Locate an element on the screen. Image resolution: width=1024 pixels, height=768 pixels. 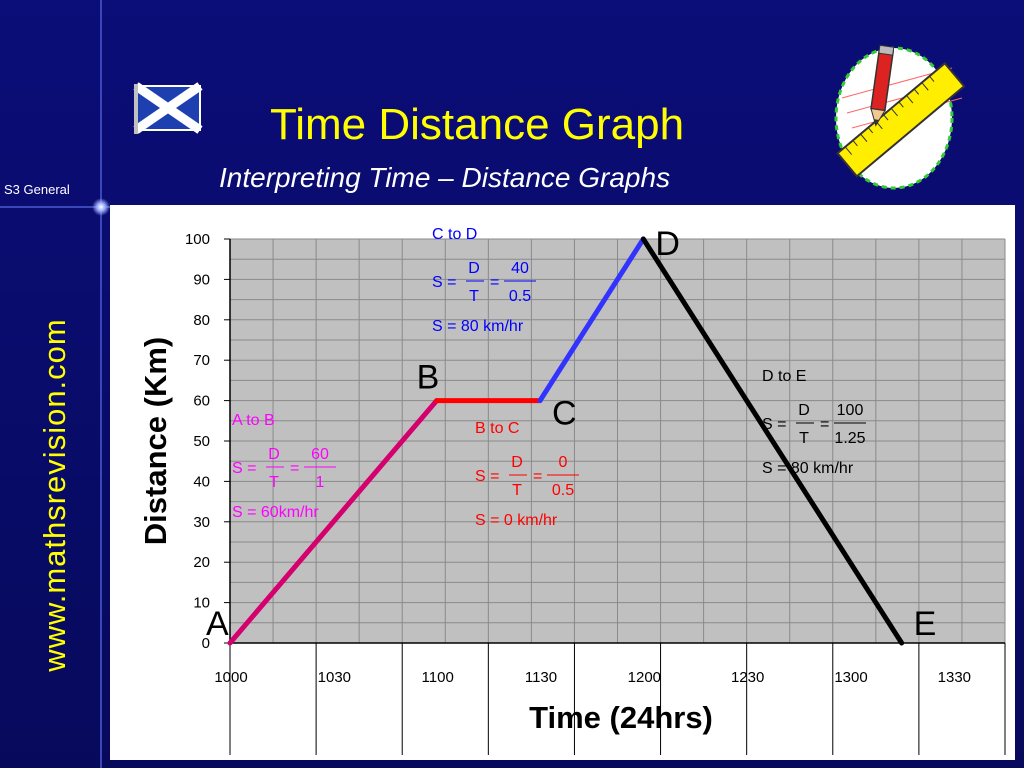
side-label: S3 General is located at coordinates (37, 189).